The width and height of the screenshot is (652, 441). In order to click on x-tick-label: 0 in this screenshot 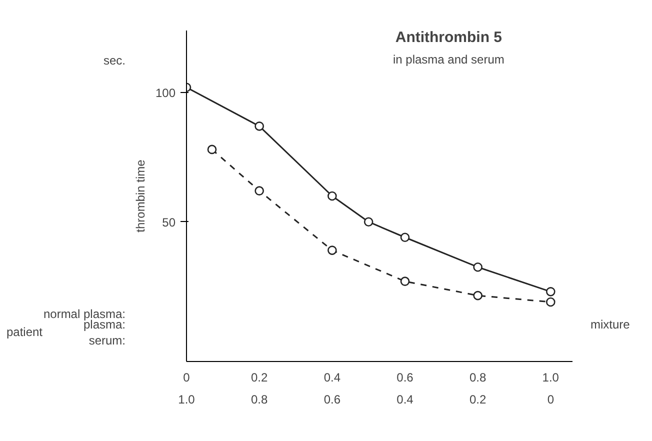, I will do `click(186, 377)`.